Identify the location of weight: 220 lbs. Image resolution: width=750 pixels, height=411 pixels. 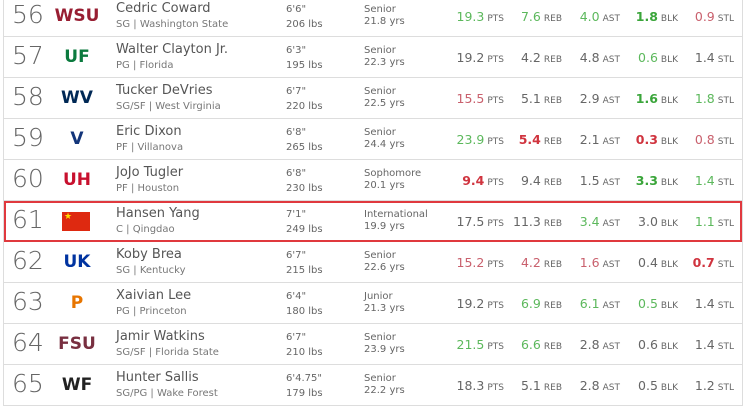
(304, 106).